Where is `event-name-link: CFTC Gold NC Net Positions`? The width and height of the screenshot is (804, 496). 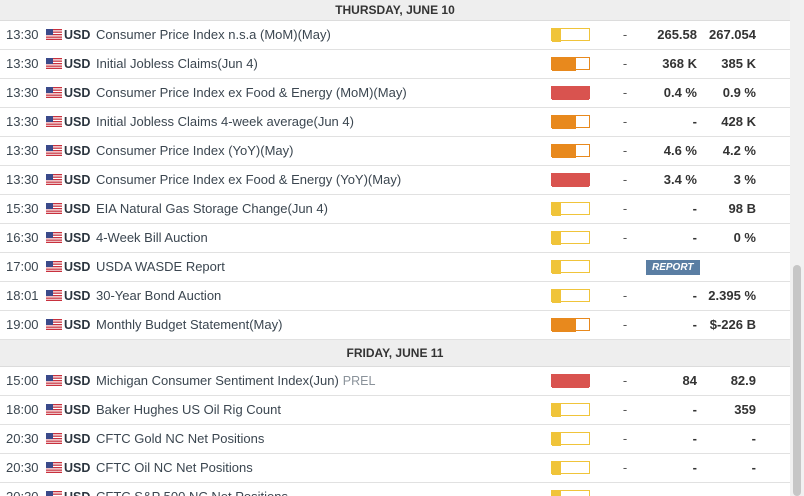
event-name-link: CFTC Gold NC Net Positions is located at coordinates (180, 439).